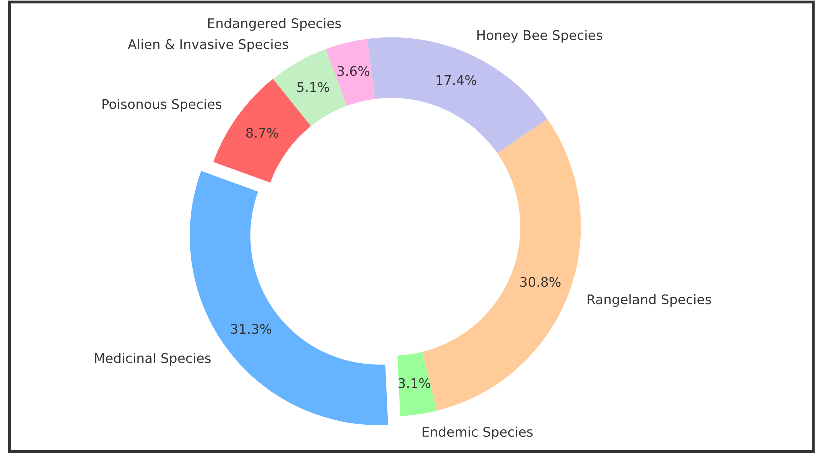 Image resolution: width=816 pixels, height=454 pixels. What do you see at coordinates (540, 282) in the screenshot?
I see `data-label: 30.8%` at bounding box center [540, 282].